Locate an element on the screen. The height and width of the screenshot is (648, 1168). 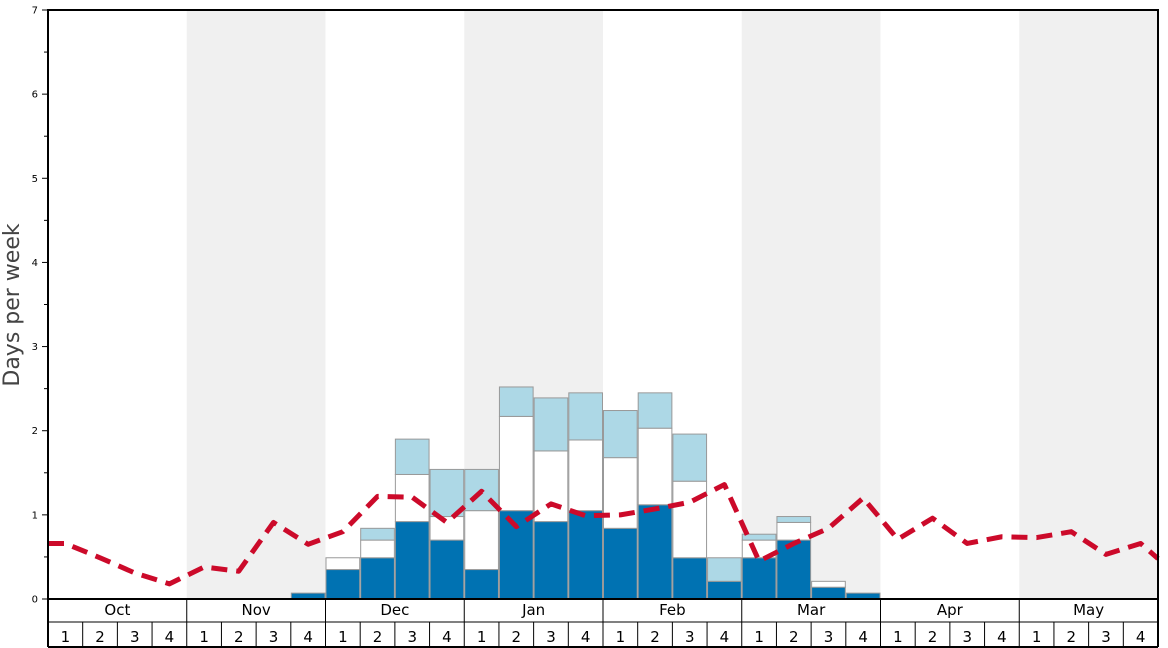
month-label: Dec is located at coordinates (394, 610).